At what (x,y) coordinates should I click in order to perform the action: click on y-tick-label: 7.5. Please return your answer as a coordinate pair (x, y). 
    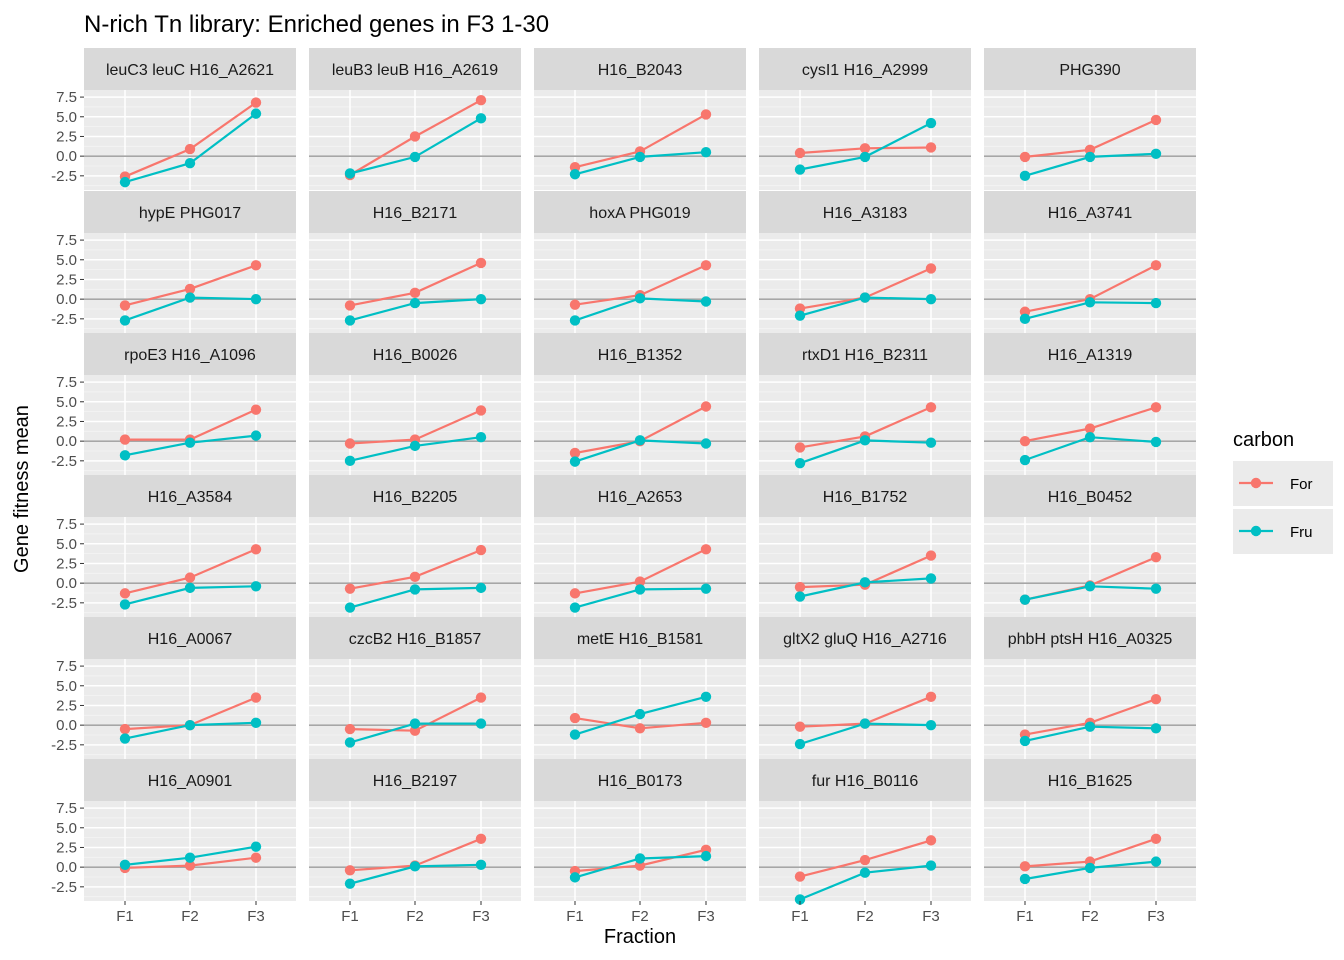
    Looking at the image, I should click on (66, 666).